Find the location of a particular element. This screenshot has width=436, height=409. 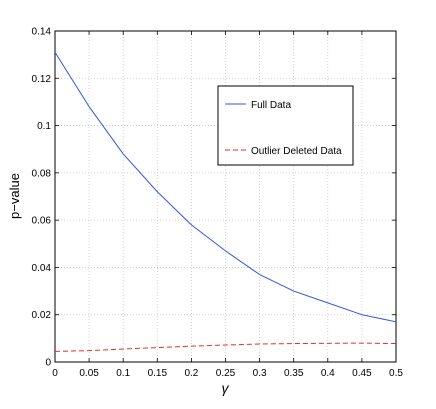

legend-box is located at coordinates (285, 125).